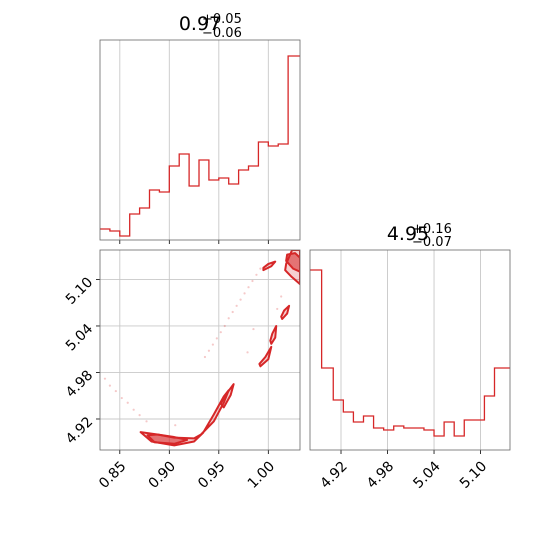 This screenshot has width=550, height=550. I want to click on contour-grid, so click(200, 350).